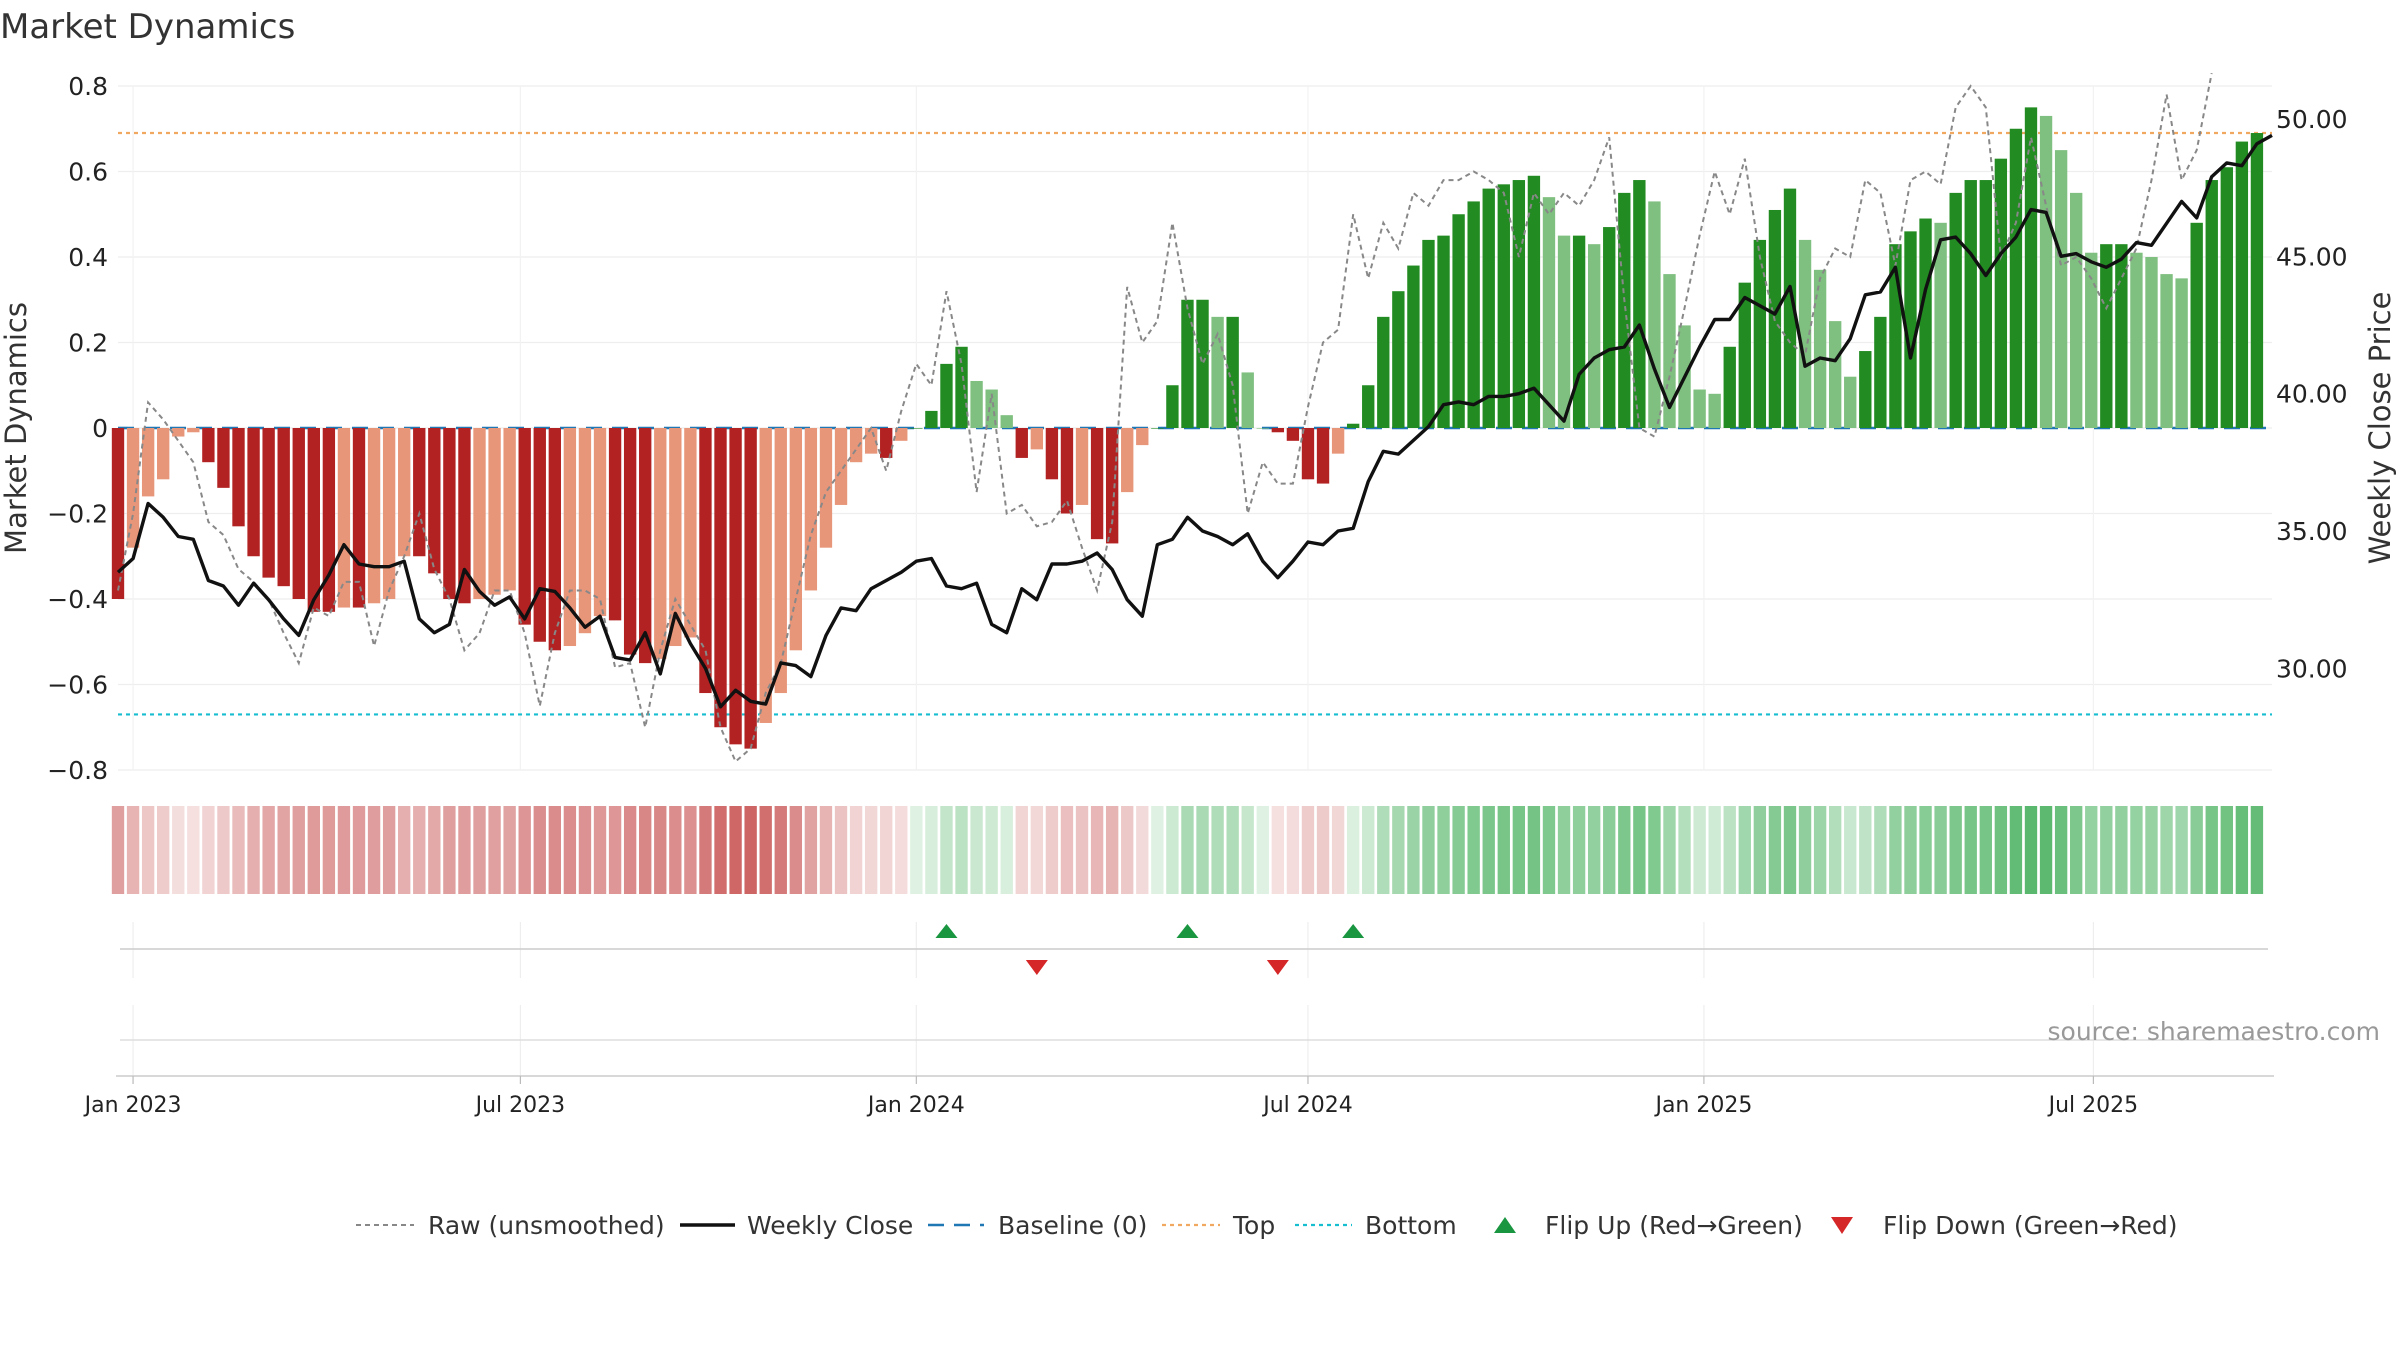 The width and height of the screenshot is (2400, 1350). Describe the element at coordinates (2312, 668) in the screenshot. I see `right-tick-label: 30.00` at that location.